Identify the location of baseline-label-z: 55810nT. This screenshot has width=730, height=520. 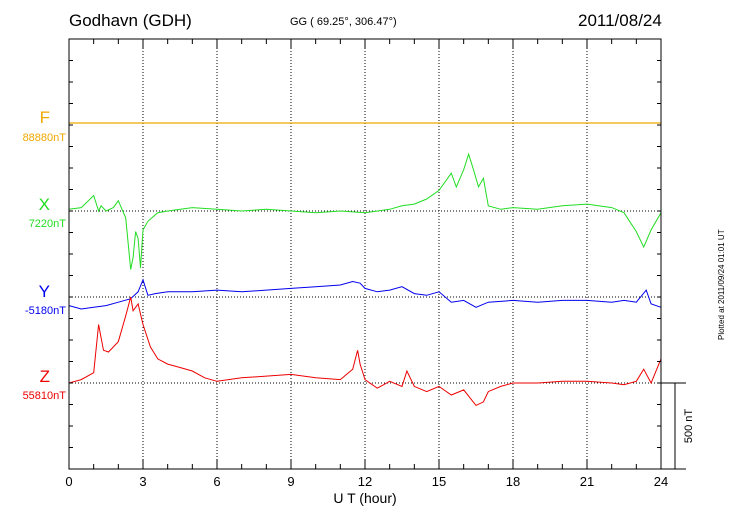
(44, 396).